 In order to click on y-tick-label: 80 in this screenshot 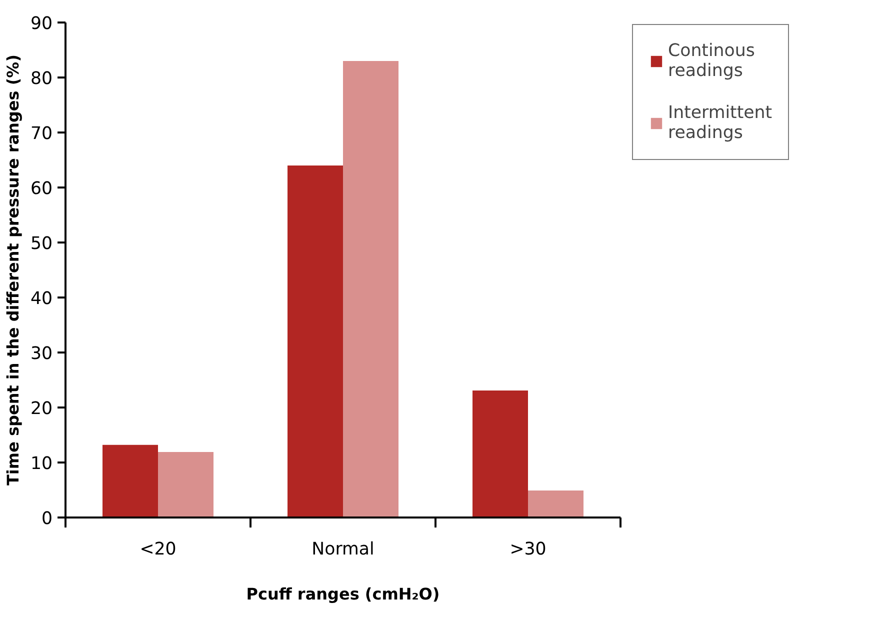, I will do `click(41, 79)`.